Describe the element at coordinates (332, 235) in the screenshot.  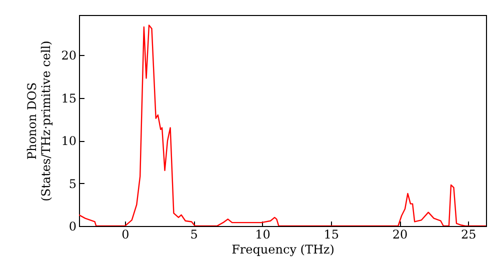
I see `x-tick-label: 15` at that location.